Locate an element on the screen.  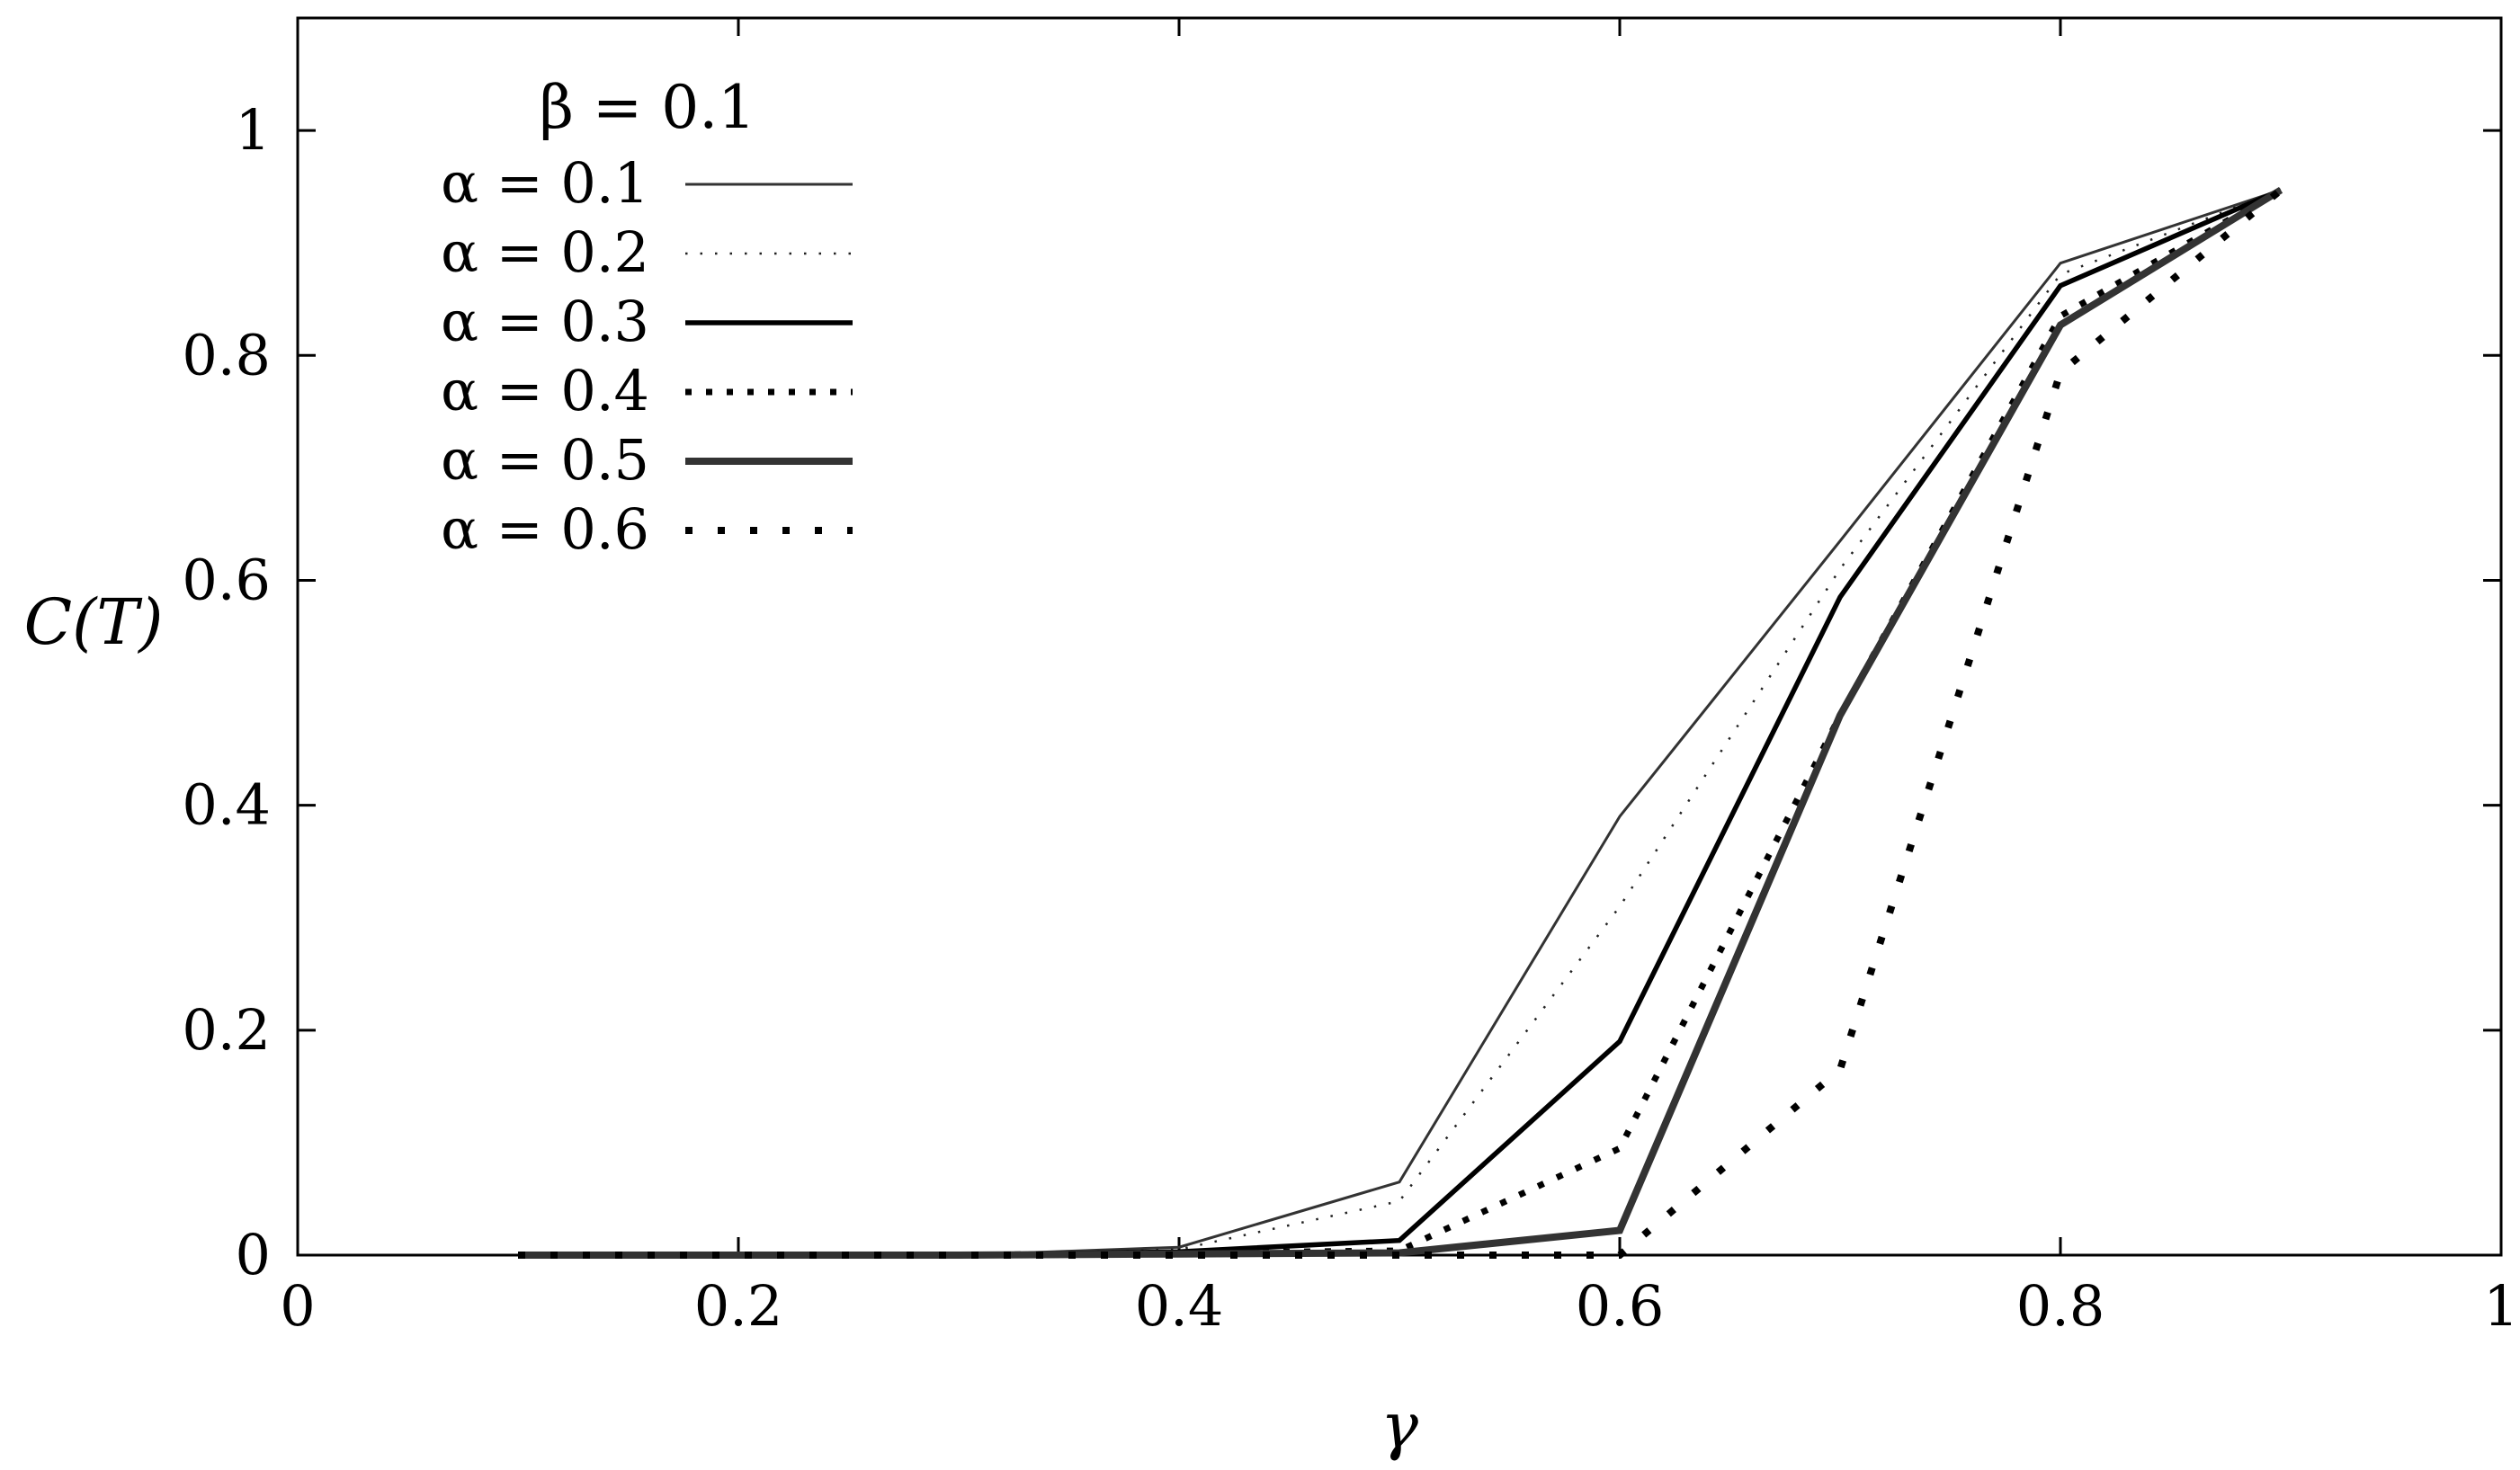
y-tick-label: 0.2 is located at coordinates (227, 1030).